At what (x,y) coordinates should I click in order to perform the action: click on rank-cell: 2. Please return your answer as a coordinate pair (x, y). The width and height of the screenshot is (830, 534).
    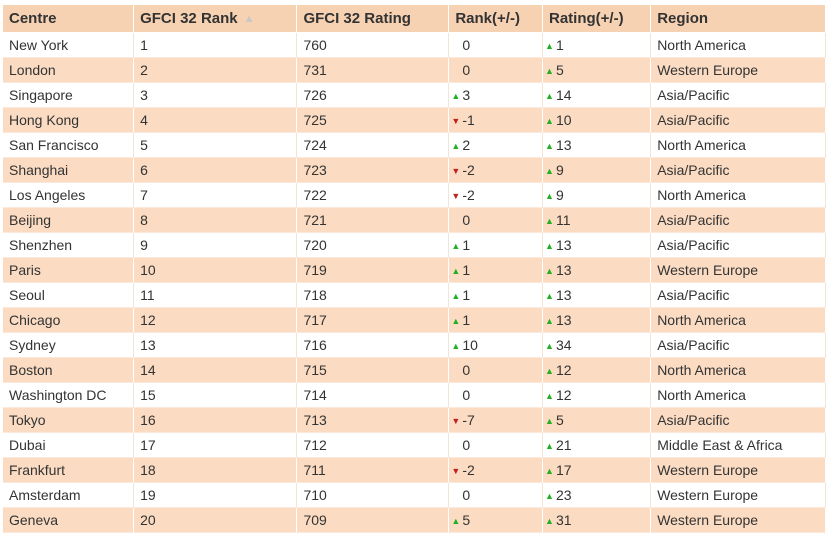
    Looking at the image, I should click on (216, 70).